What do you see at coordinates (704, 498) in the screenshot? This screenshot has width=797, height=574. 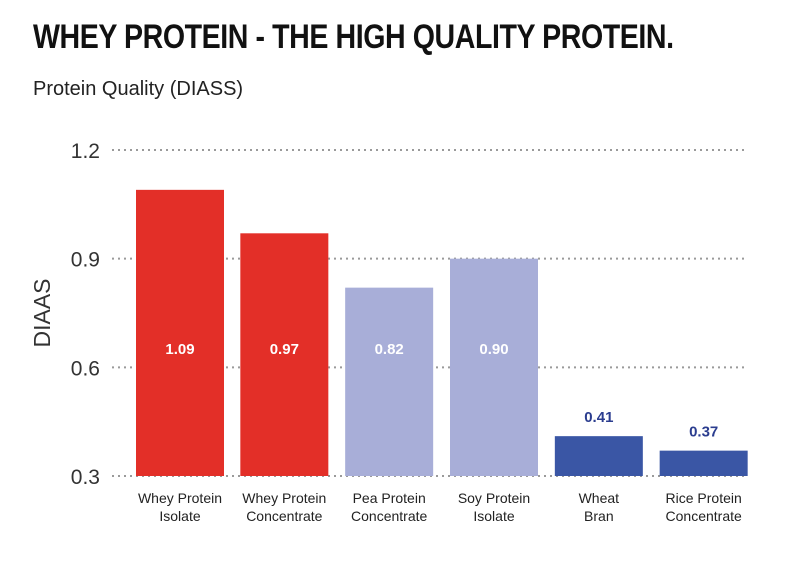 I see `x-tick-label: Rice Protein` at bounding box center [704, 498].